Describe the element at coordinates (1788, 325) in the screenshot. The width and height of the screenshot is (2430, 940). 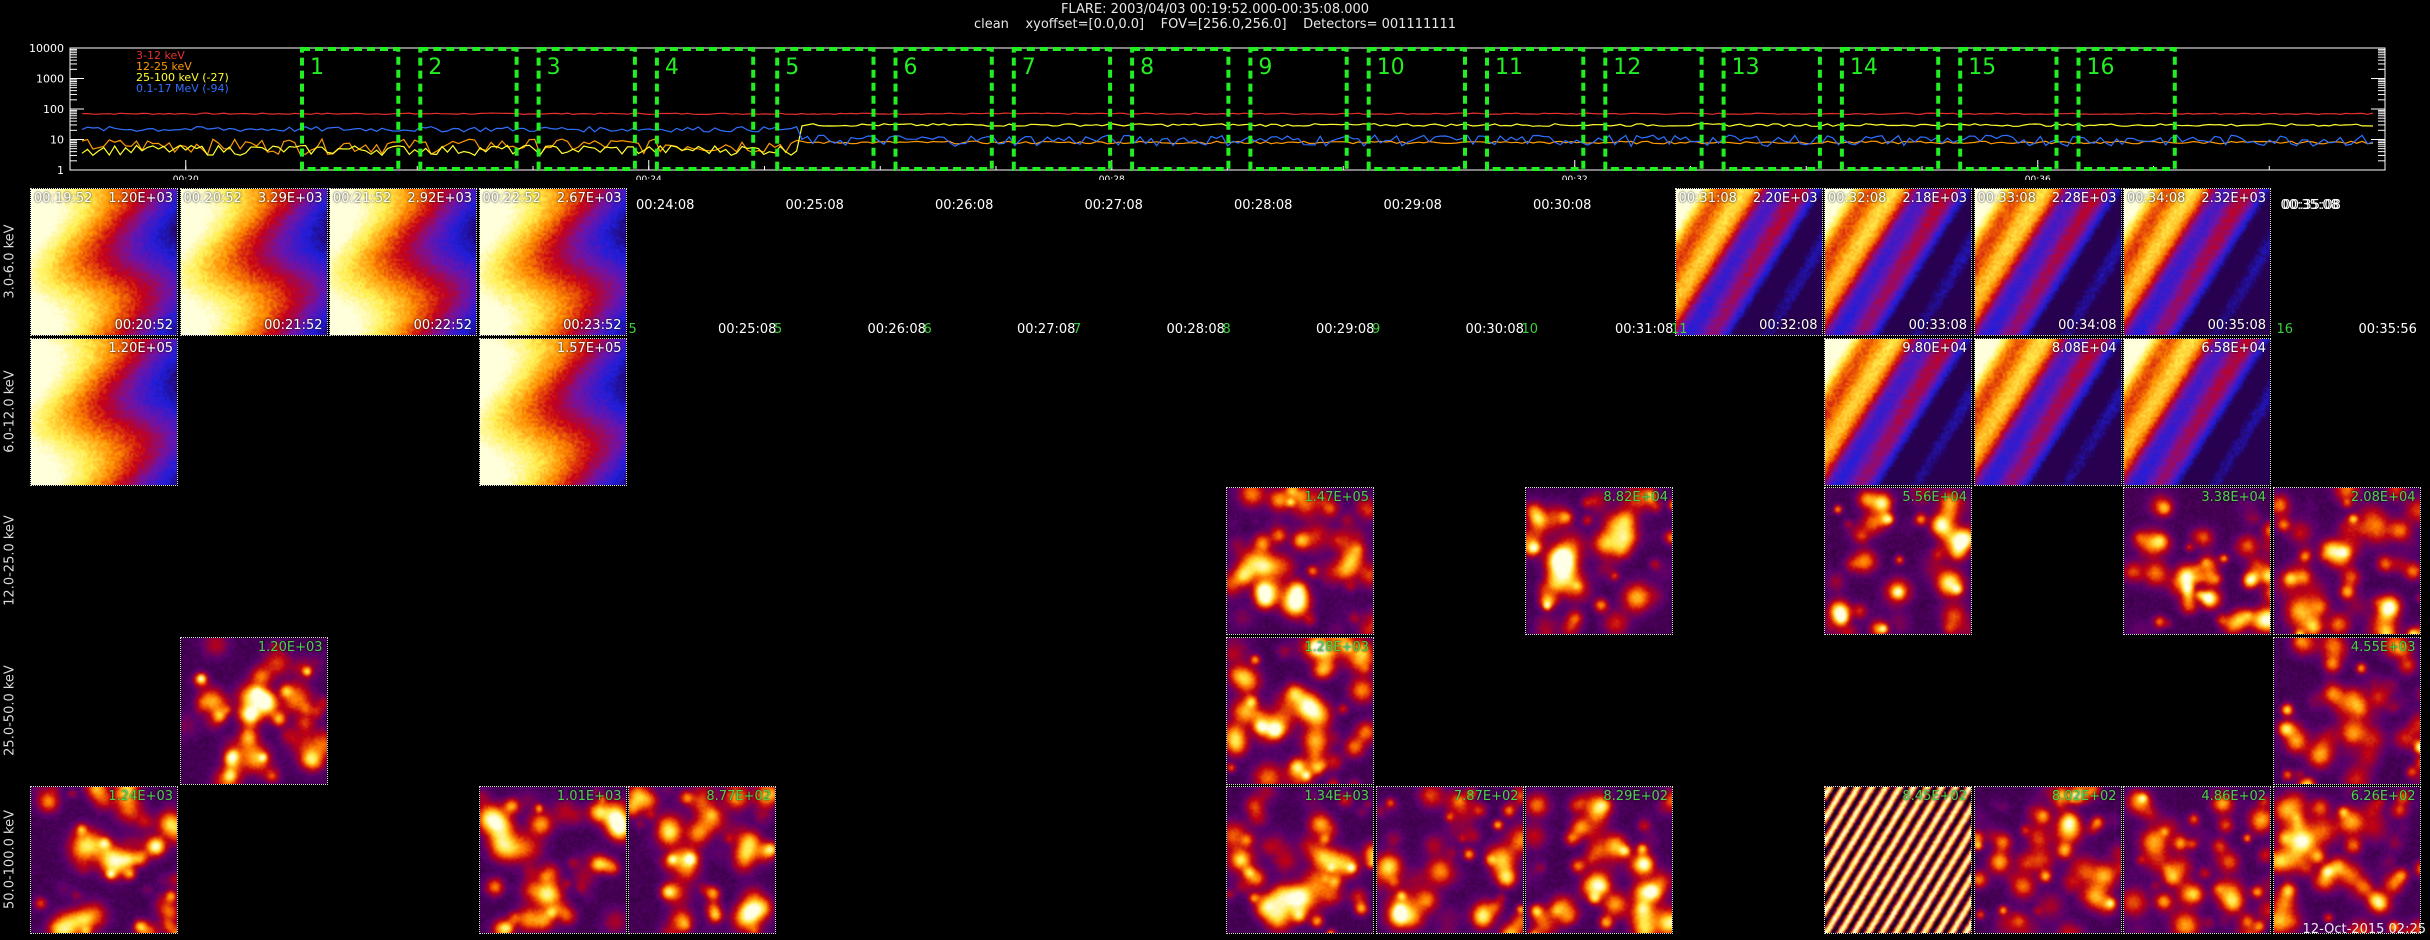
I see `image-end-time: 00:32:08` at that location.